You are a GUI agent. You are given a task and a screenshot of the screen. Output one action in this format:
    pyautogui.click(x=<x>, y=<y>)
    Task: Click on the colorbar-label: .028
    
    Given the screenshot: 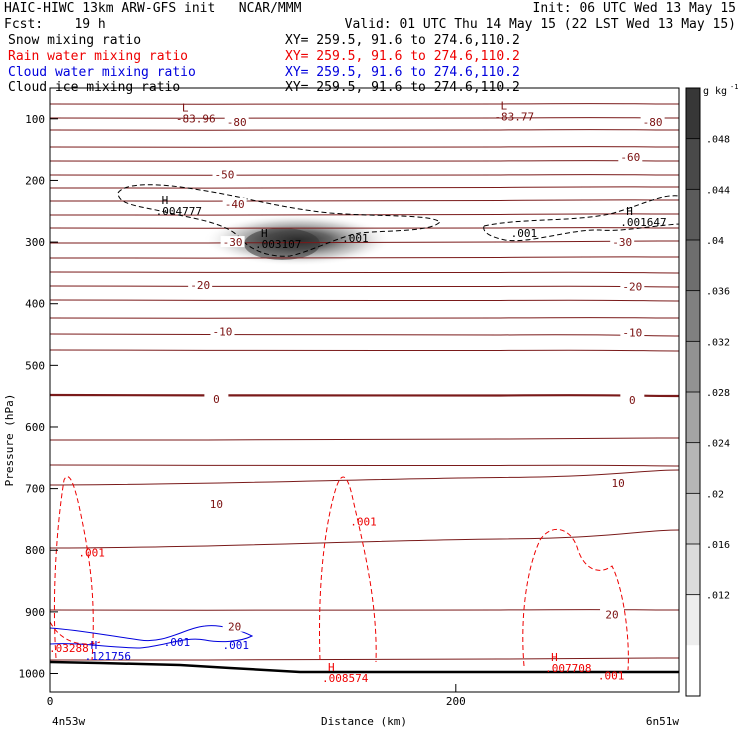 What is the action you would take?
    pyautogui.click(x=718, y=393)
    